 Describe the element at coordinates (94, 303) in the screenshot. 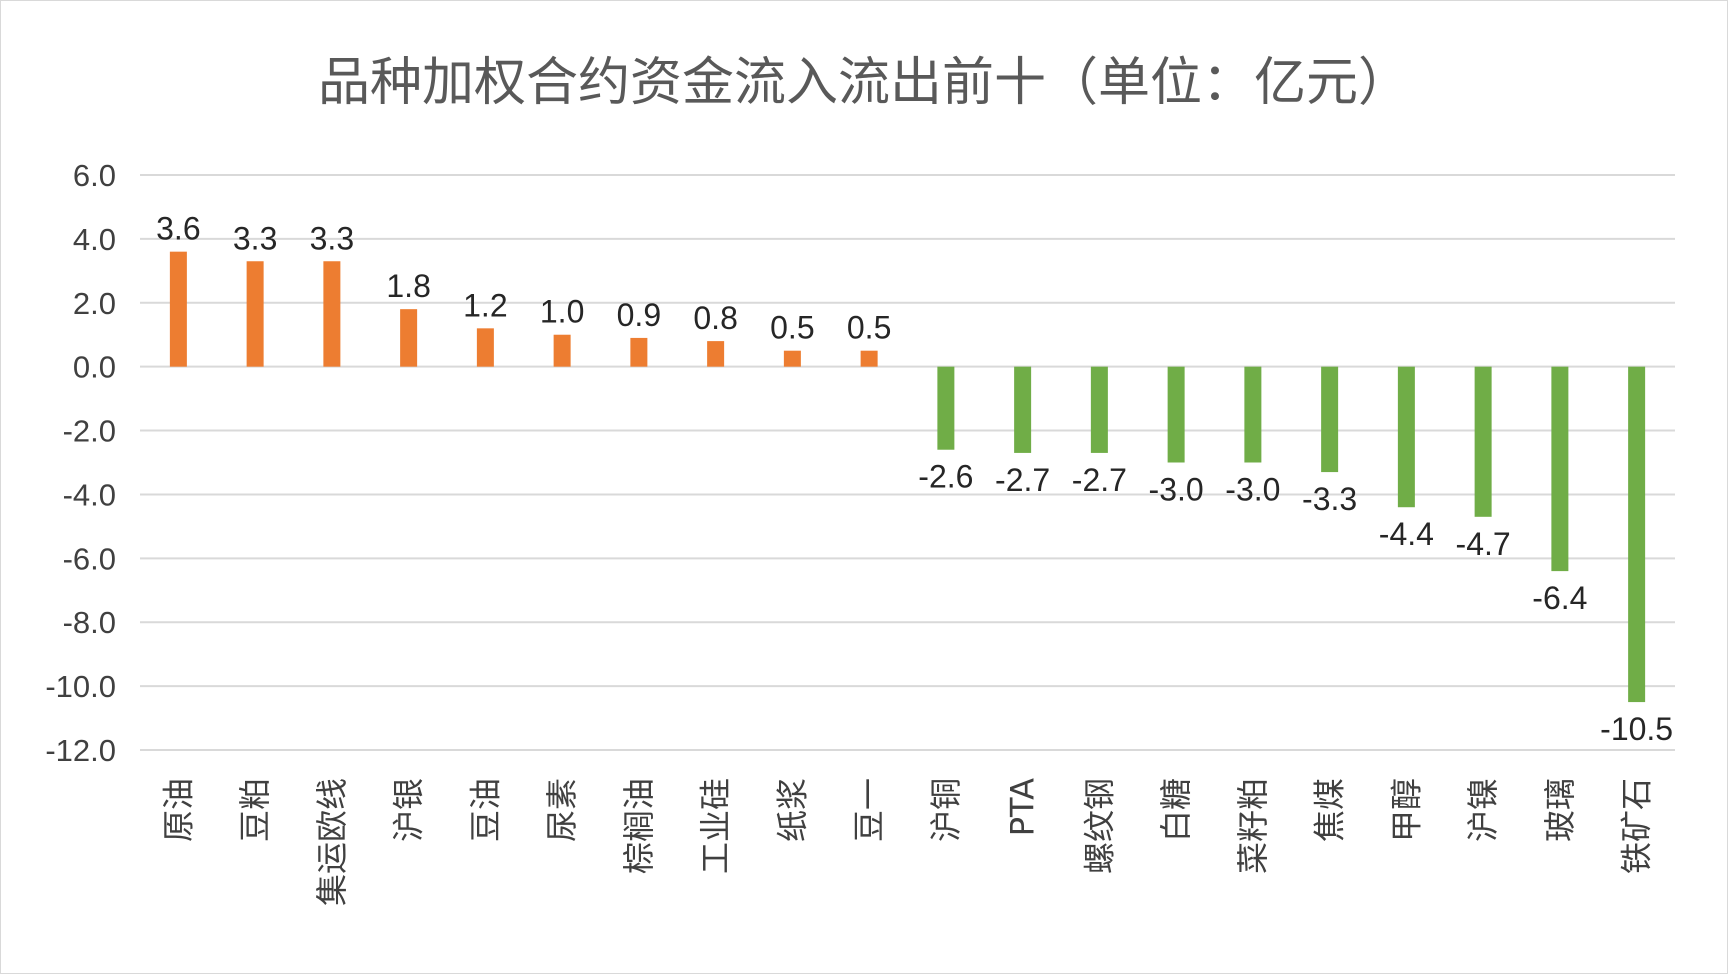

I see `y-tick-label: 2.0` at that location.